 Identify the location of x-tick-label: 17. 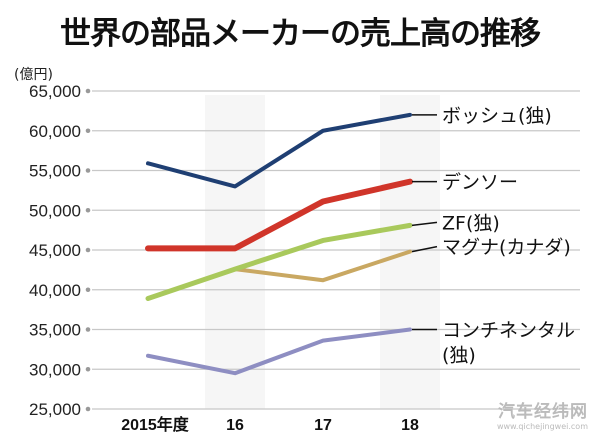
(323, 425).